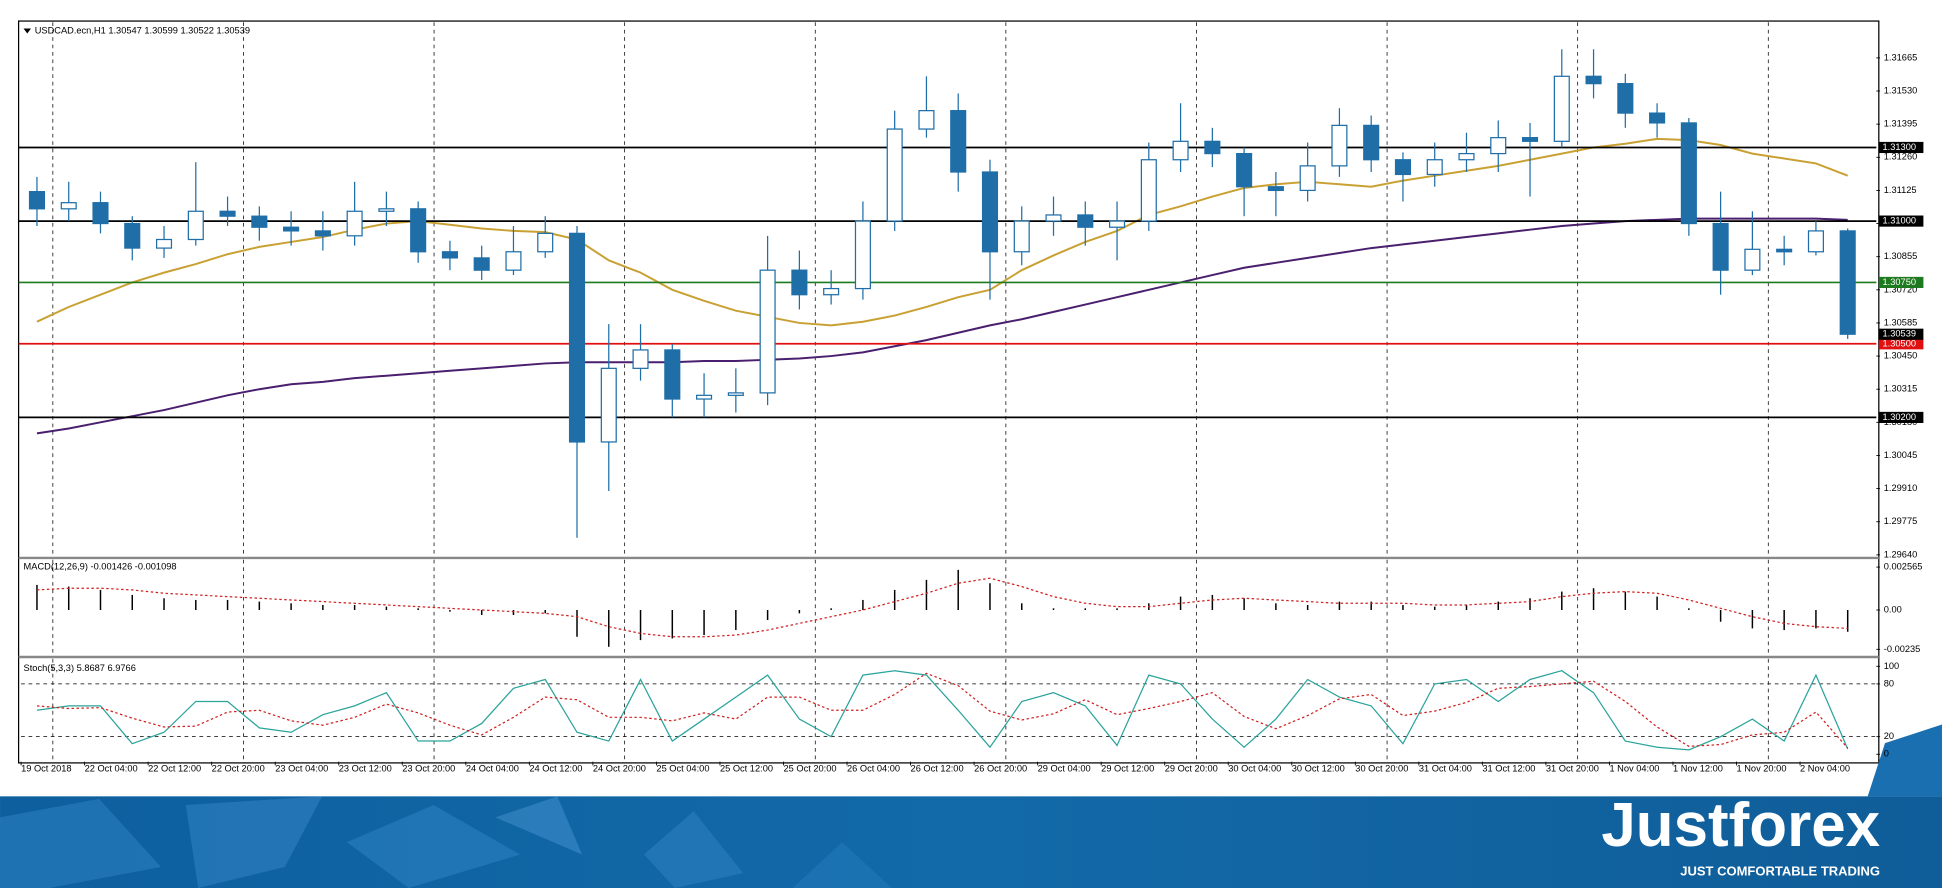 The width and height of the screenshot is (1942, 888). What do you see at coordinates (1900, 282) in the screenshot?
I see `level-label: 1.30750` at bounding box center [1900, 282].